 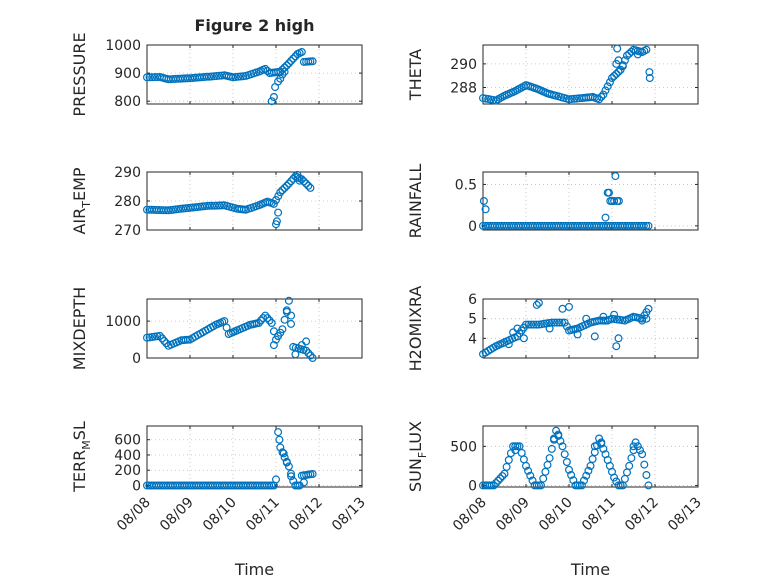 I want to click on y-axis-label-part: LUX, so click(x=415, y=436).